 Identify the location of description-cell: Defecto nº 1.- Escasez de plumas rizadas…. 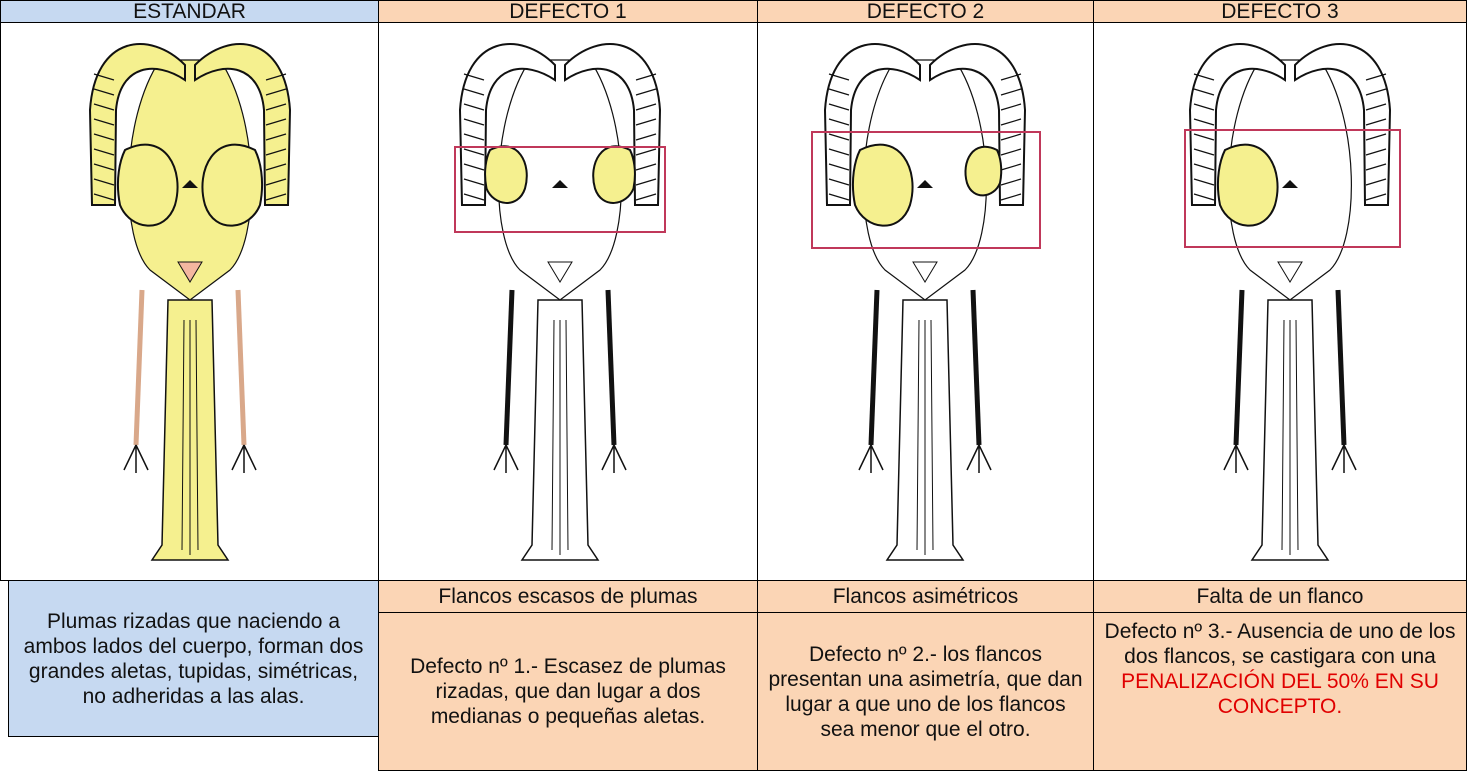
(568, 691).